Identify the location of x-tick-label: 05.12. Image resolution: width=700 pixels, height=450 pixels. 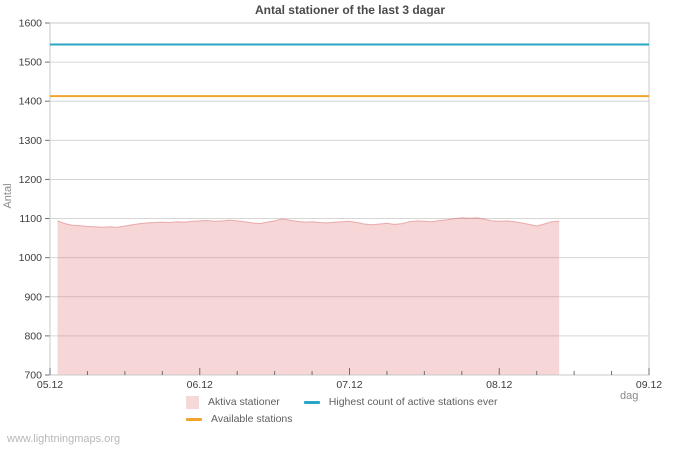
(50, 385).